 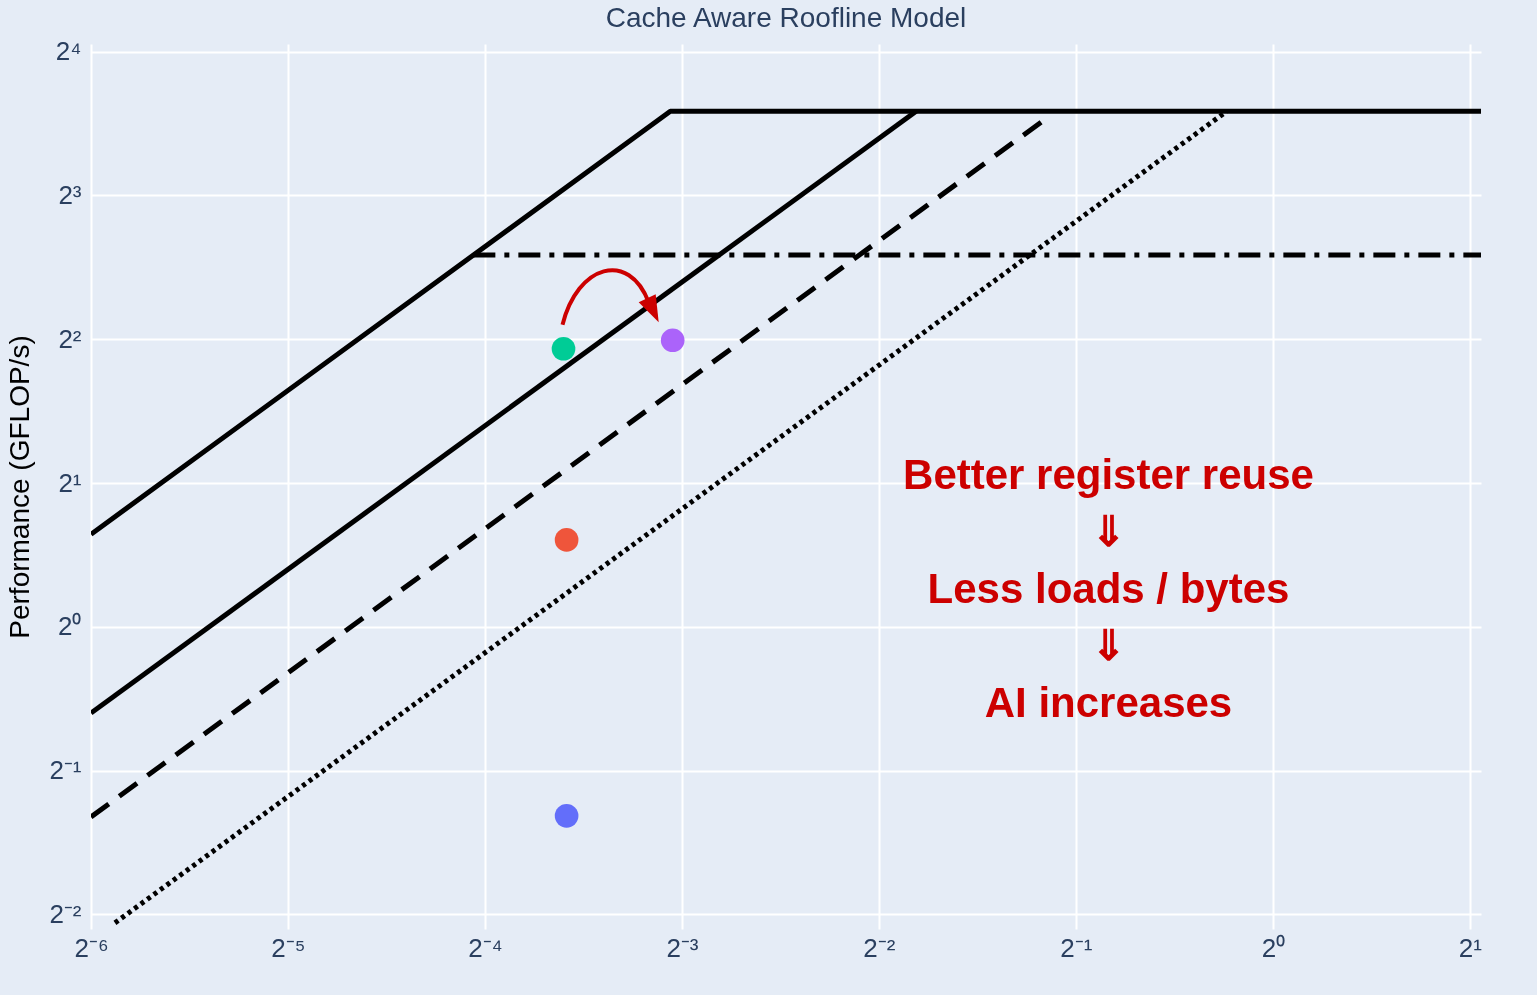 I want to click on y-tick-label: 2², so click(x=70, y=338).